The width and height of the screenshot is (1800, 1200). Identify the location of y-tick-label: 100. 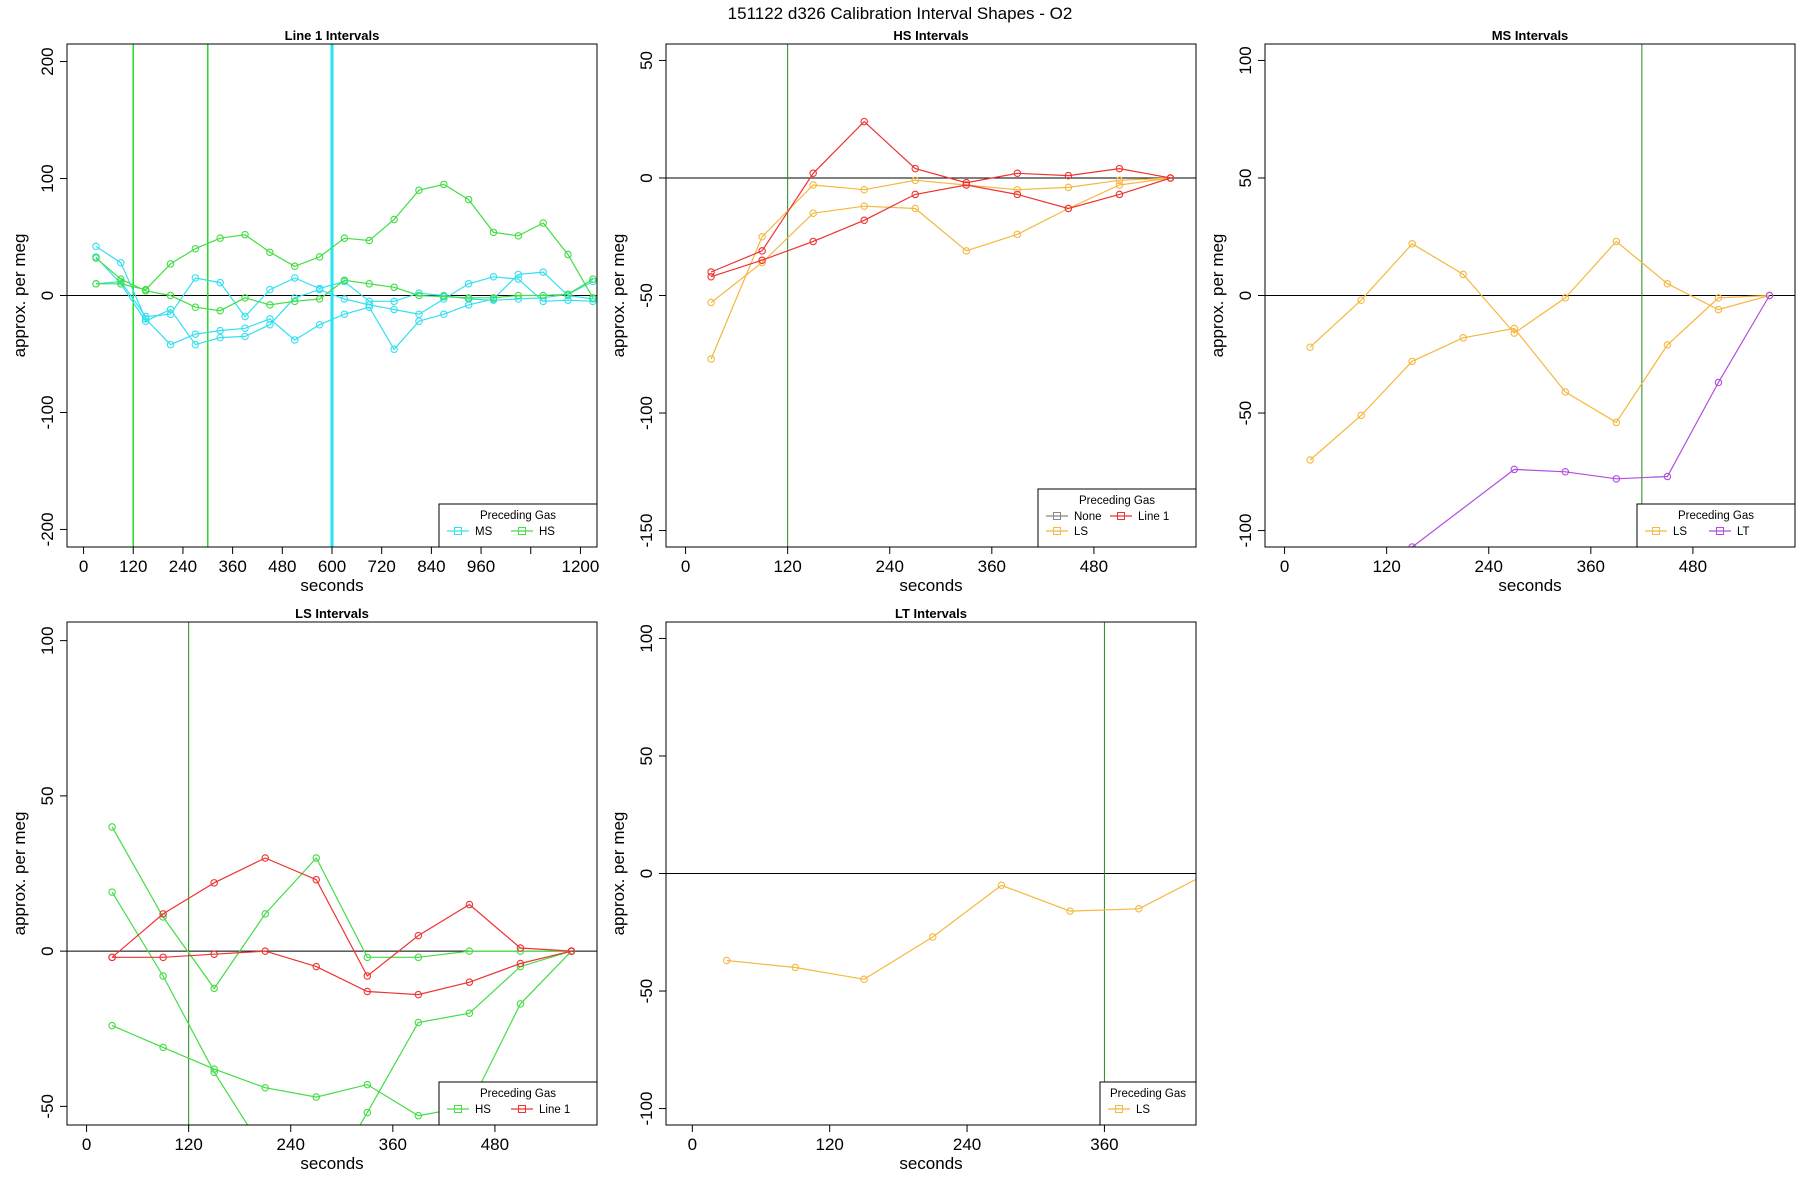
(1245, 60).